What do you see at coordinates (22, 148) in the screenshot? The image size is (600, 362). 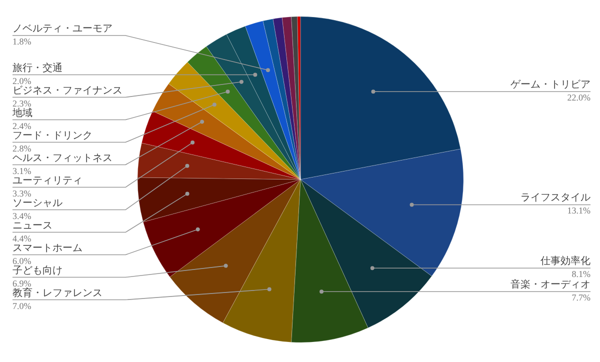 I see `data-label: 2.8%` at bounding box center [22, 148].